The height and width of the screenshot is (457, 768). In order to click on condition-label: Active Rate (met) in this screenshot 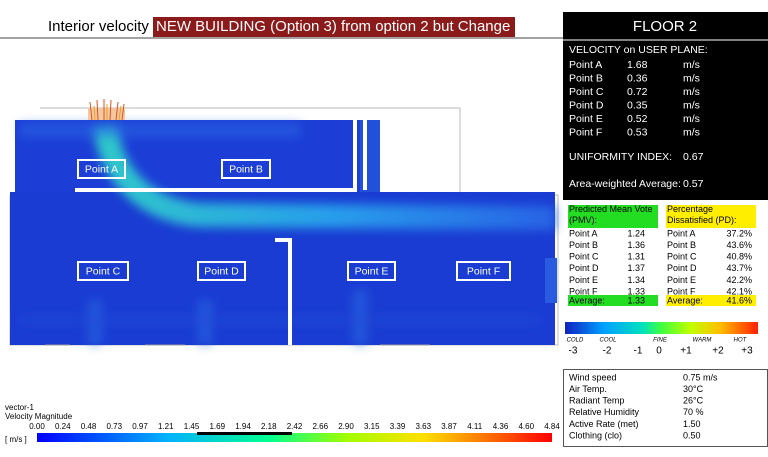, I will do `click(604, 424)`.